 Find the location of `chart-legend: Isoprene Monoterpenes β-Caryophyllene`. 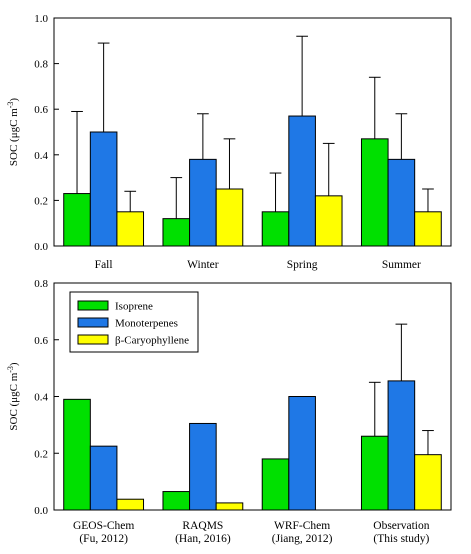

chart-legend: Isoprene Monoterpenes β-Caryophyllene is located at coordinates (134, 322).